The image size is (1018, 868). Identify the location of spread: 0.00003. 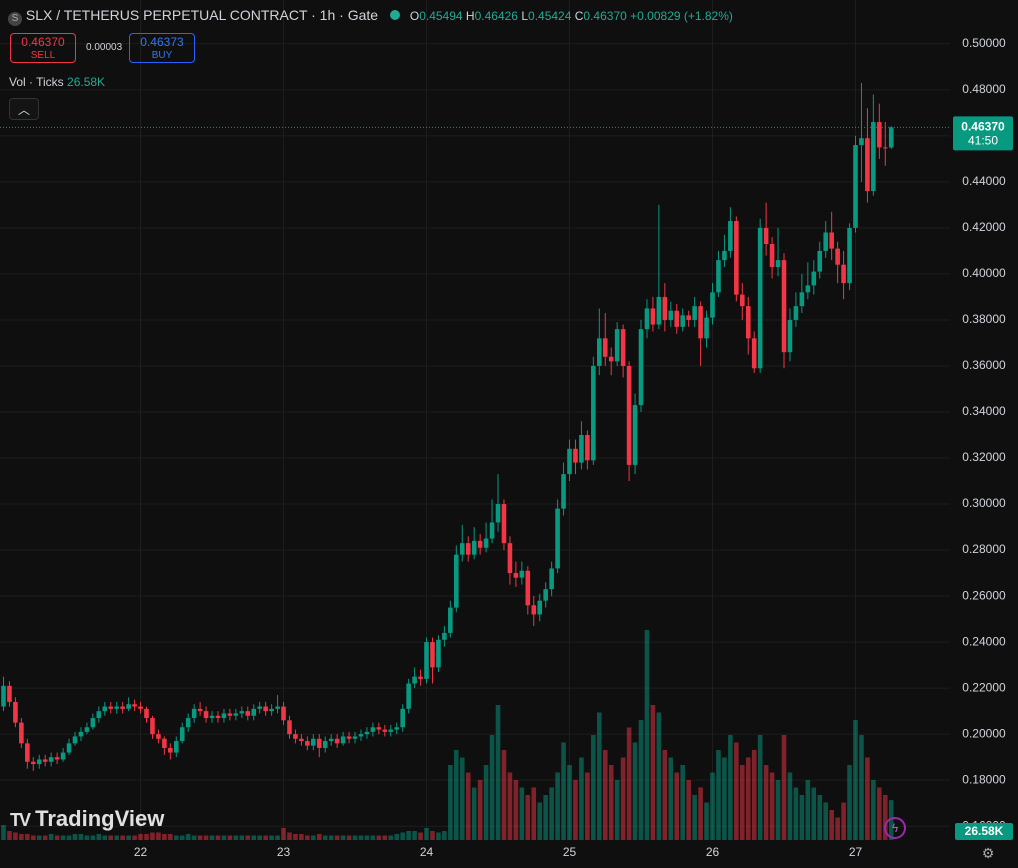
(104, 47).